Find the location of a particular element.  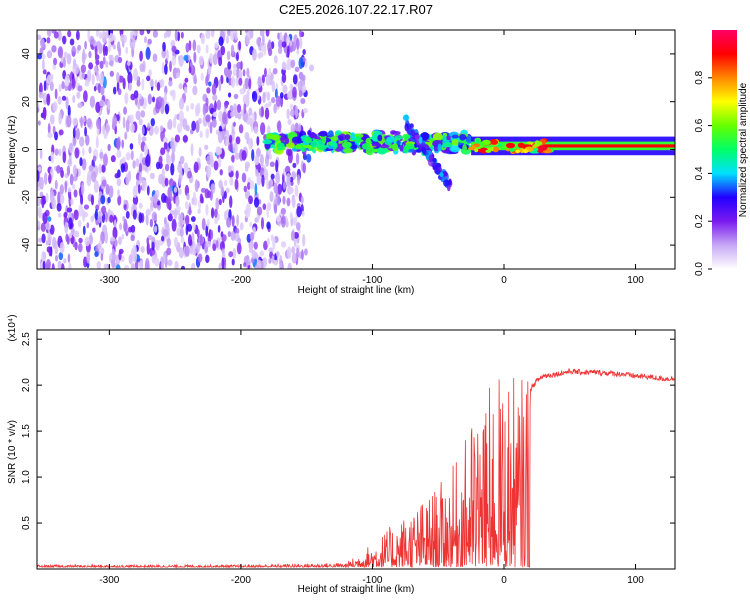

heatmap-signal-core is located at coordinates (599, 146).